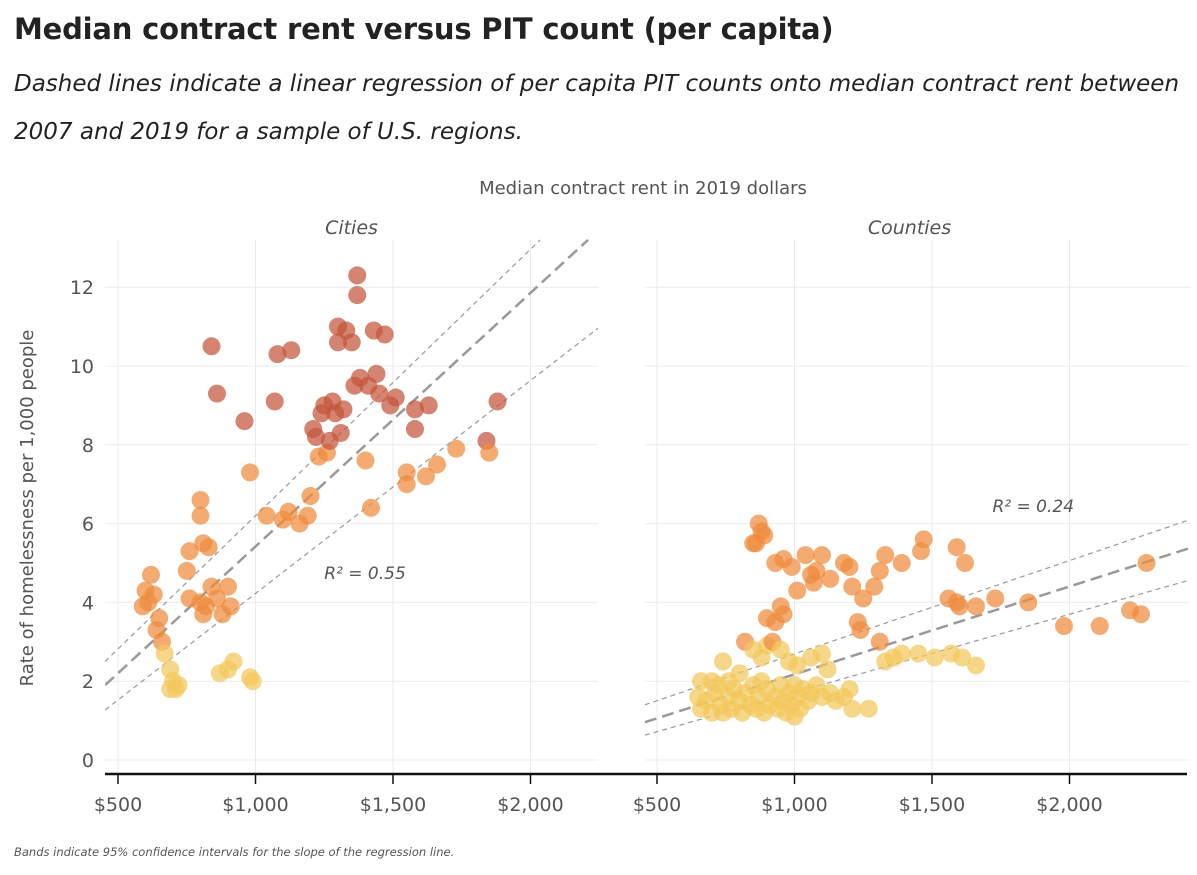  What do you see at coordinates (88, 446) in the screenshot?
I see `y-tick-label: 8` at bounding box center [88, 446].